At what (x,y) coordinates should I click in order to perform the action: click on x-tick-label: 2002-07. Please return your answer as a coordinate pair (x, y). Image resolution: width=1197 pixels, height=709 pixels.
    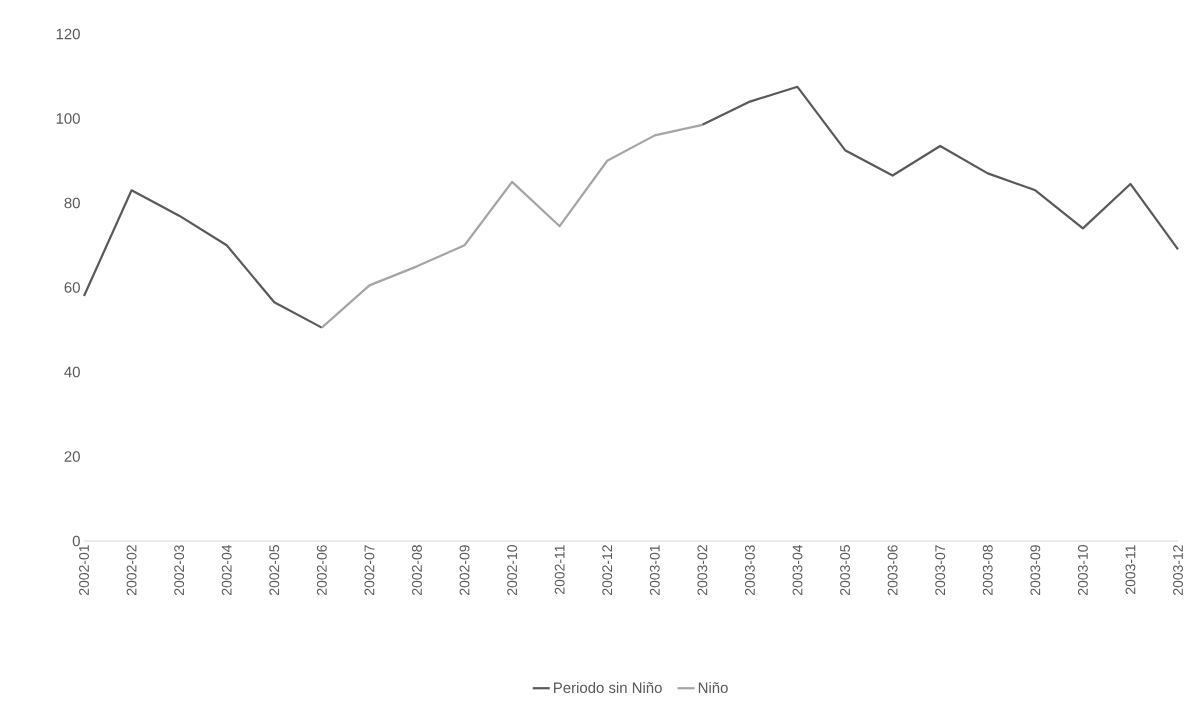
    Looking at the image, I should click on (369, 570).